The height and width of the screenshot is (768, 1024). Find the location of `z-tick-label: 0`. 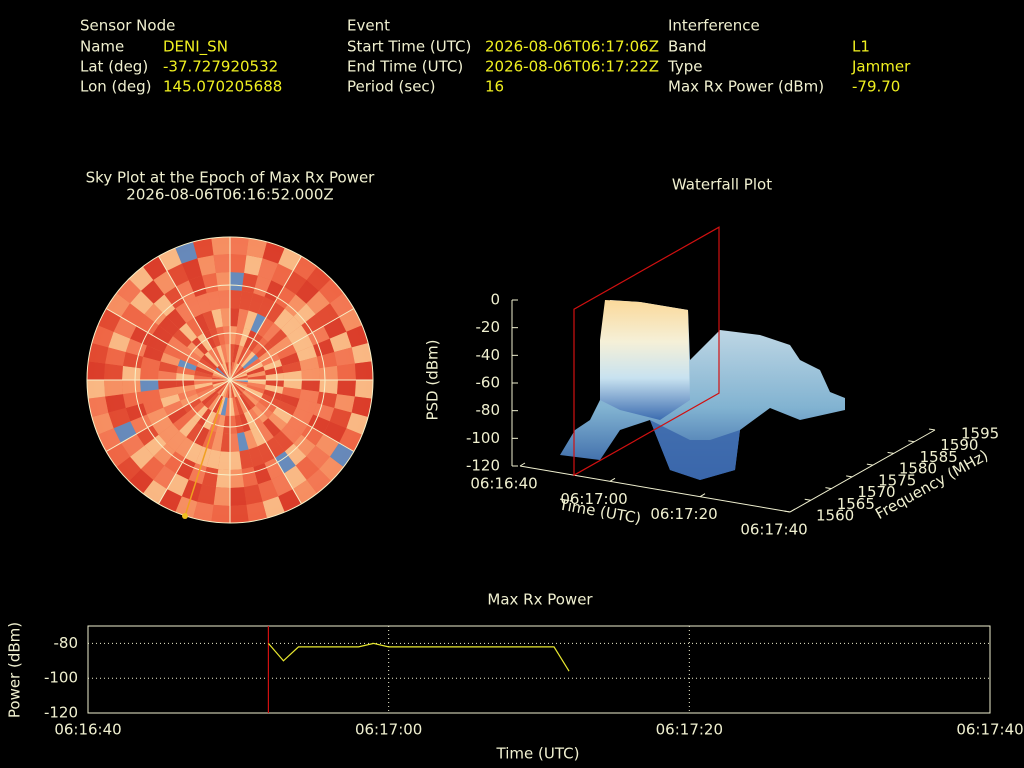

z-tick-label: 0 is located at coordinates (495, 300).